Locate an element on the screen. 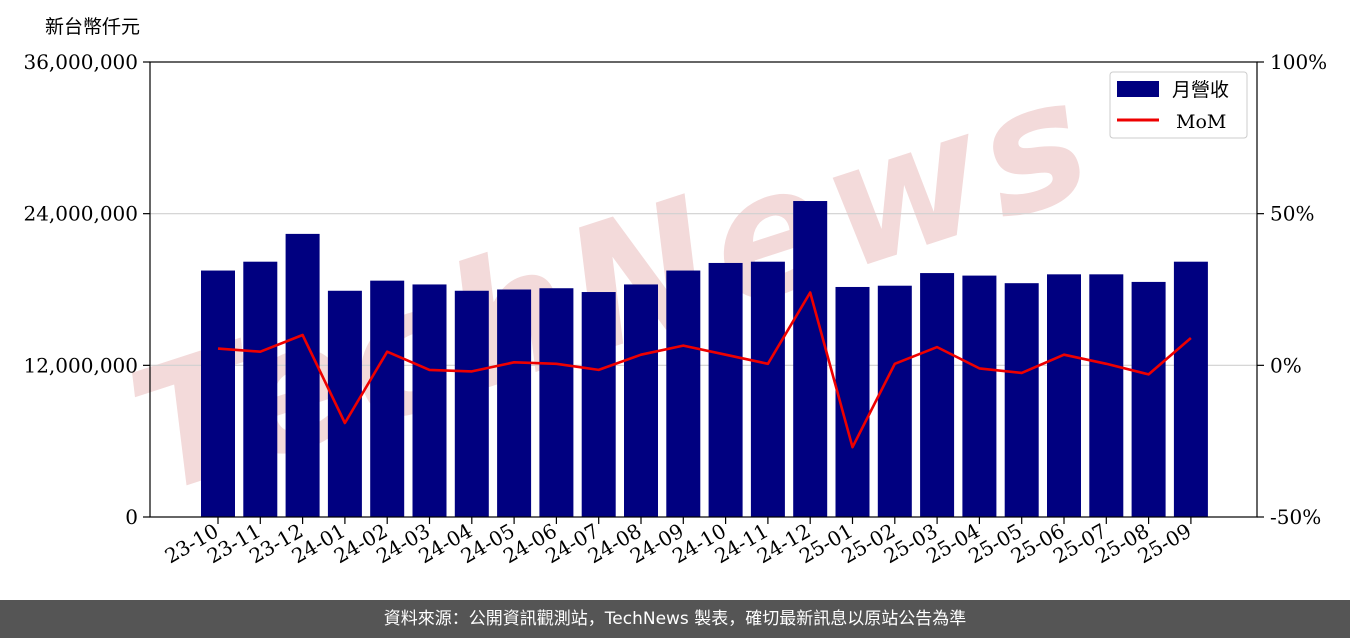 This screenshot has height=638, width=1350. y-right-tick-label: 100% is located at coordinates (1298, 62).